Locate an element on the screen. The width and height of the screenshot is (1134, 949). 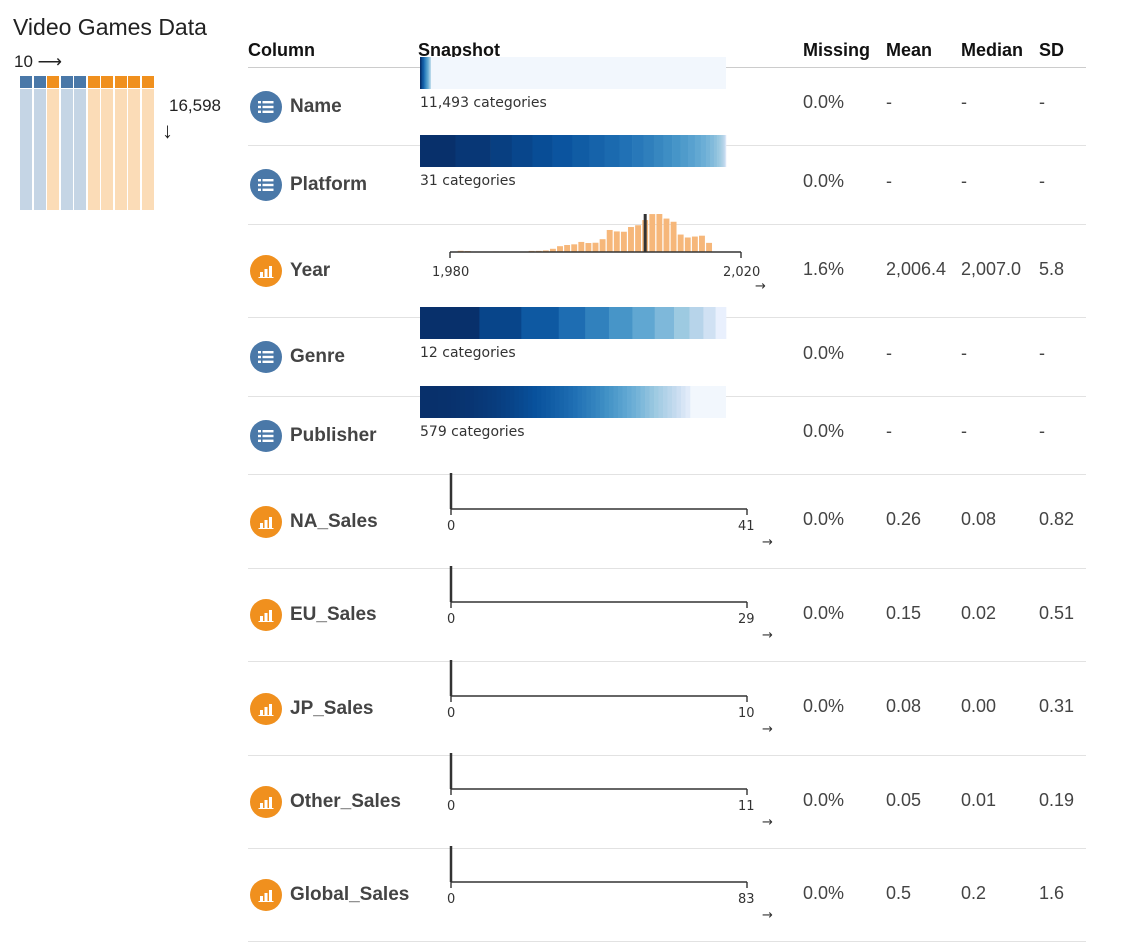
column-name-cell: Other_Sales is located at coordinates (333, 802).